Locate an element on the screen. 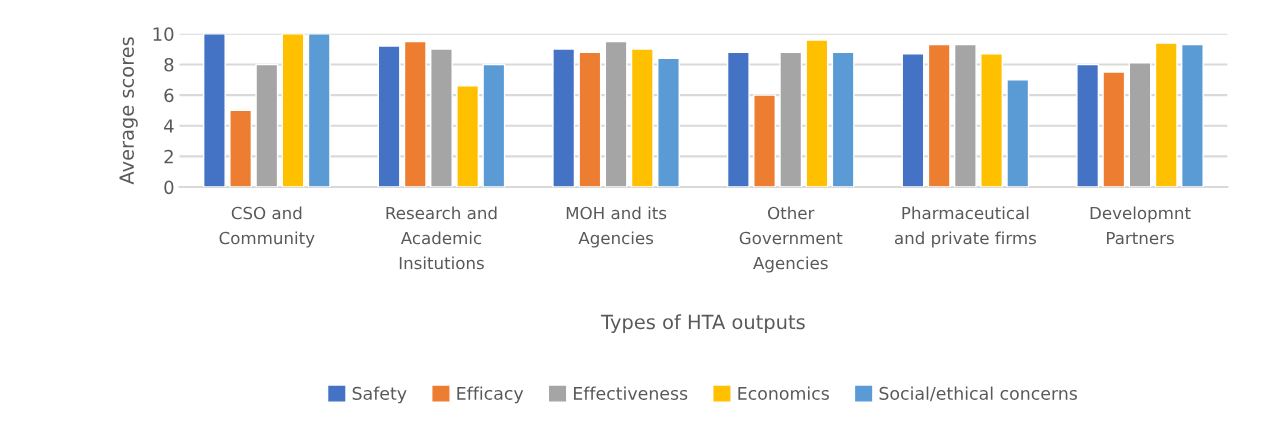 Image resolution: width=1264 pixels, height=439 pixels. x-tick-label: Other Government Agencies is located at coordinates (791, 239).